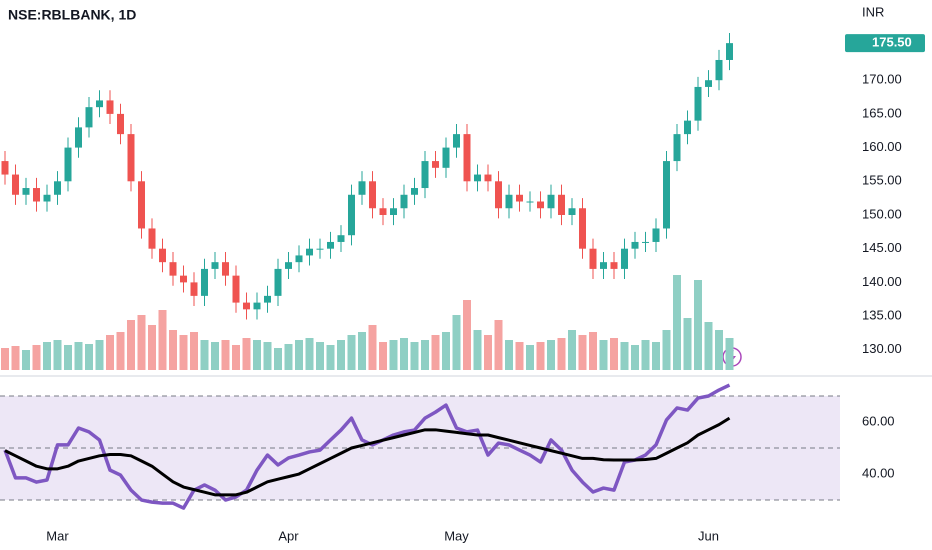  I want to click on y-tick-label: 165.00, so click(882, 112).